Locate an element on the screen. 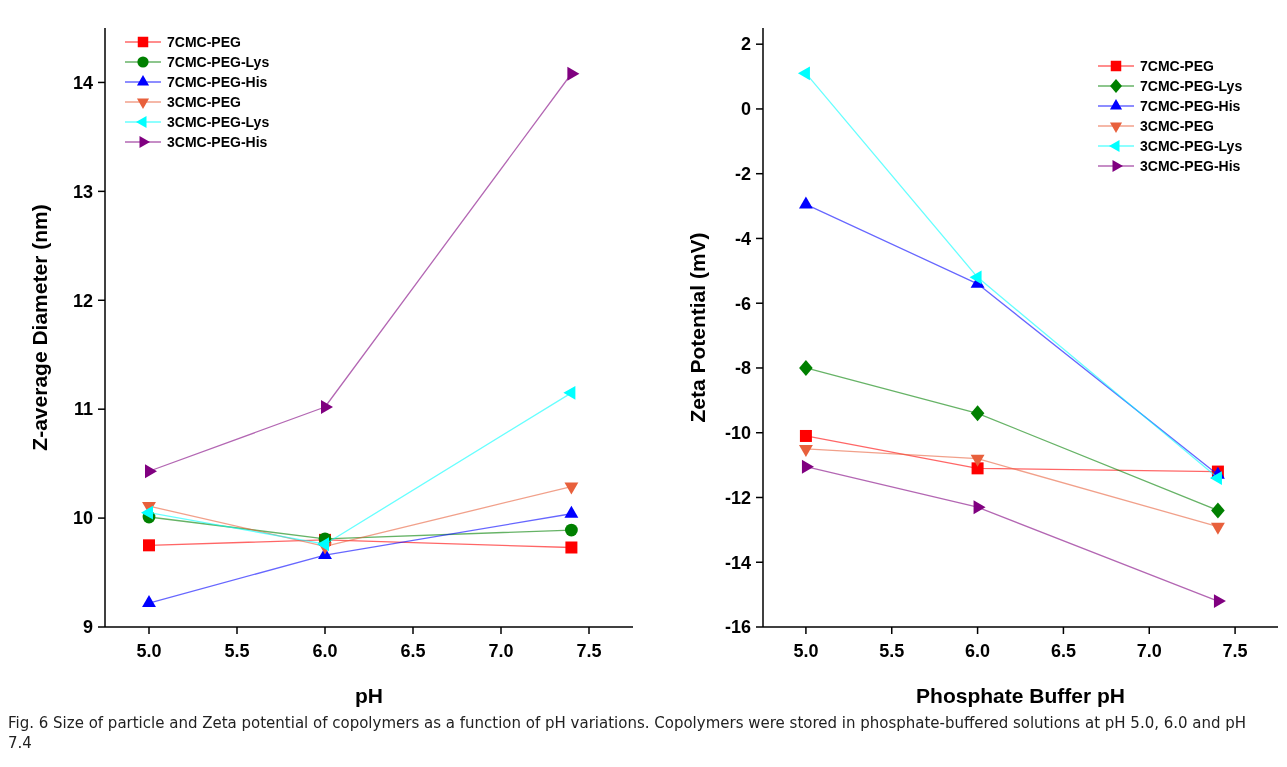 The image size is (1287, 767). y-tick-label: -6 is located at coordinates (742, 303).